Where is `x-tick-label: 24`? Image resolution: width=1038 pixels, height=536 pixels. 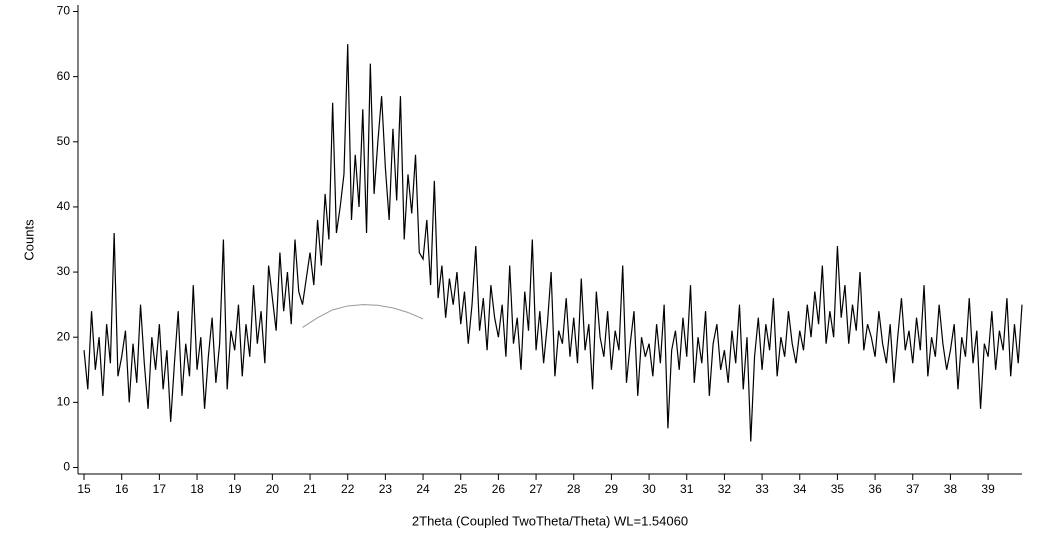 x-tick-label: 24 is located at coordinates (423, 489).